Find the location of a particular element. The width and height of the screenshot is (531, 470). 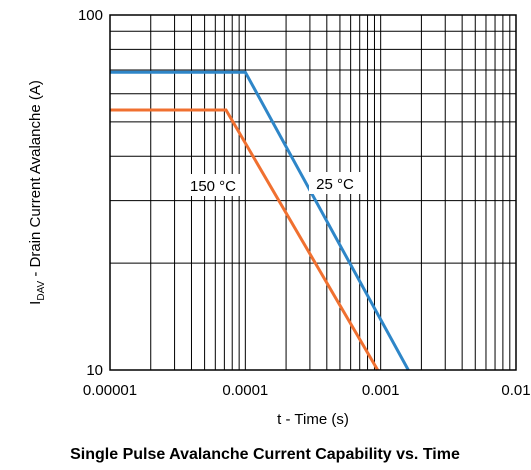

x-axis-label: t - Time (s) is located at coordinates (313, 419).